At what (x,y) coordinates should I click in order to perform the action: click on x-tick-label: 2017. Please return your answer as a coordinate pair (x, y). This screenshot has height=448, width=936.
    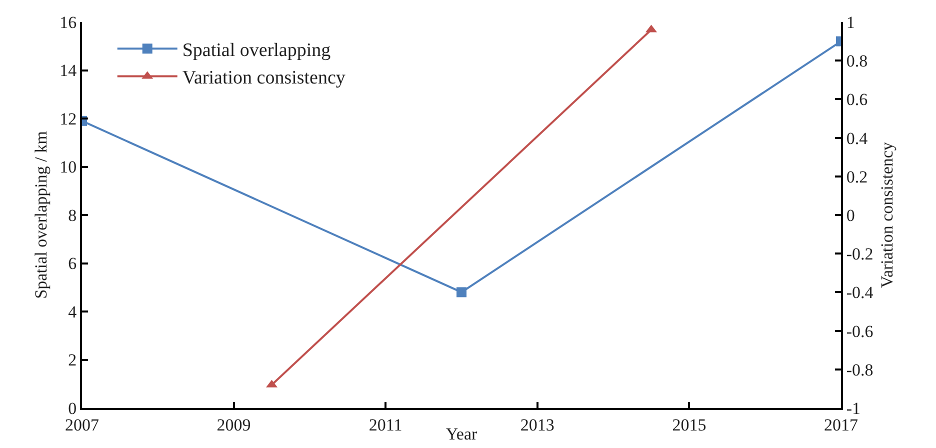
    Looking at the image, I should click on (841, 424).